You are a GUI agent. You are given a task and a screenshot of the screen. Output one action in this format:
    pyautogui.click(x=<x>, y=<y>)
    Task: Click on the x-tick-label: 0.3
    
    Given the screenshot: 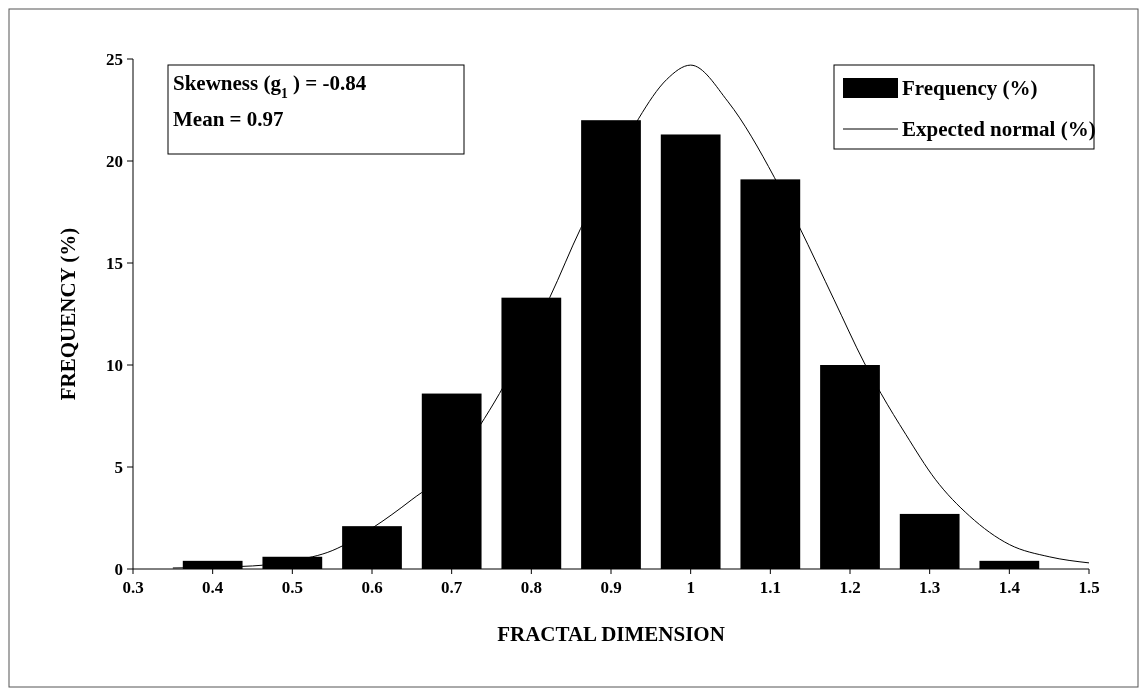 What is the action you would take?
    pyautogui.click(x=133, y=587)
    